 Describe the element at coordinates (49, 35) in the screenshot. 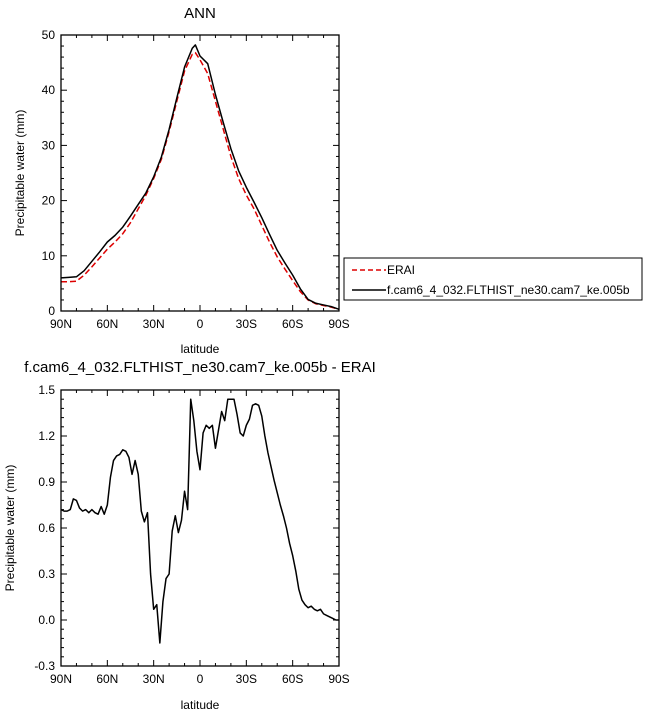

I see `y-tick-label: 50` at that location.